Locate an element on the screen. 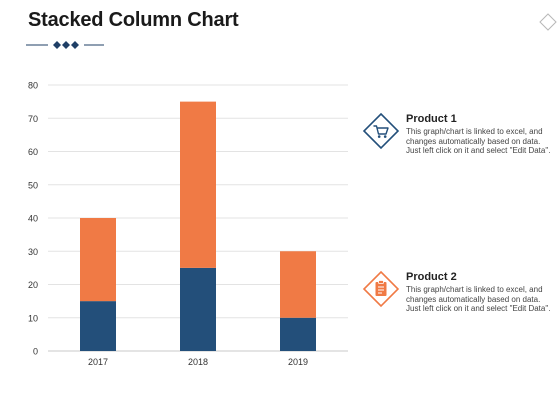  page-title: Stacked Column Chart is located at coordinates (133, 20).